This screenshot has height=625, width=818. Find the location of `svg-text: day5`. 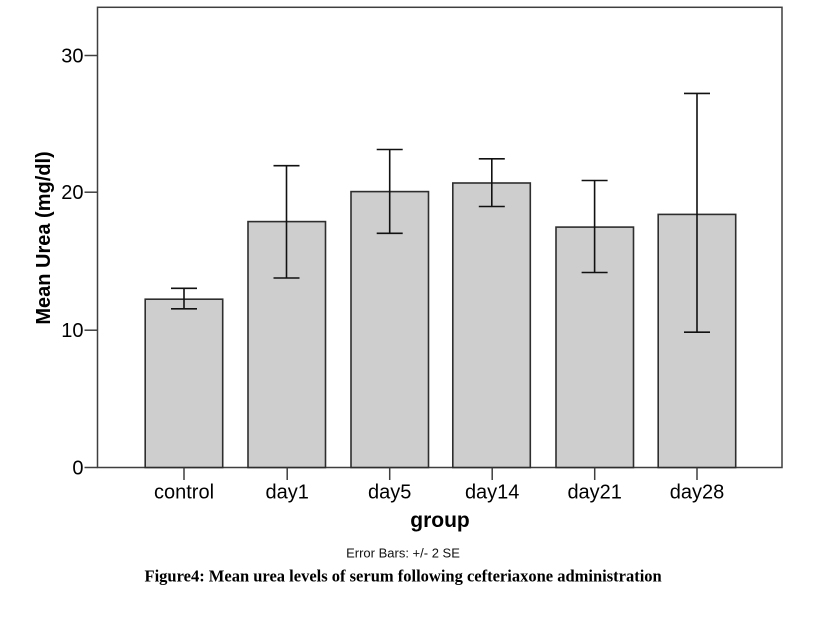

svg-text: day5 is located at coordinates (389, 493).